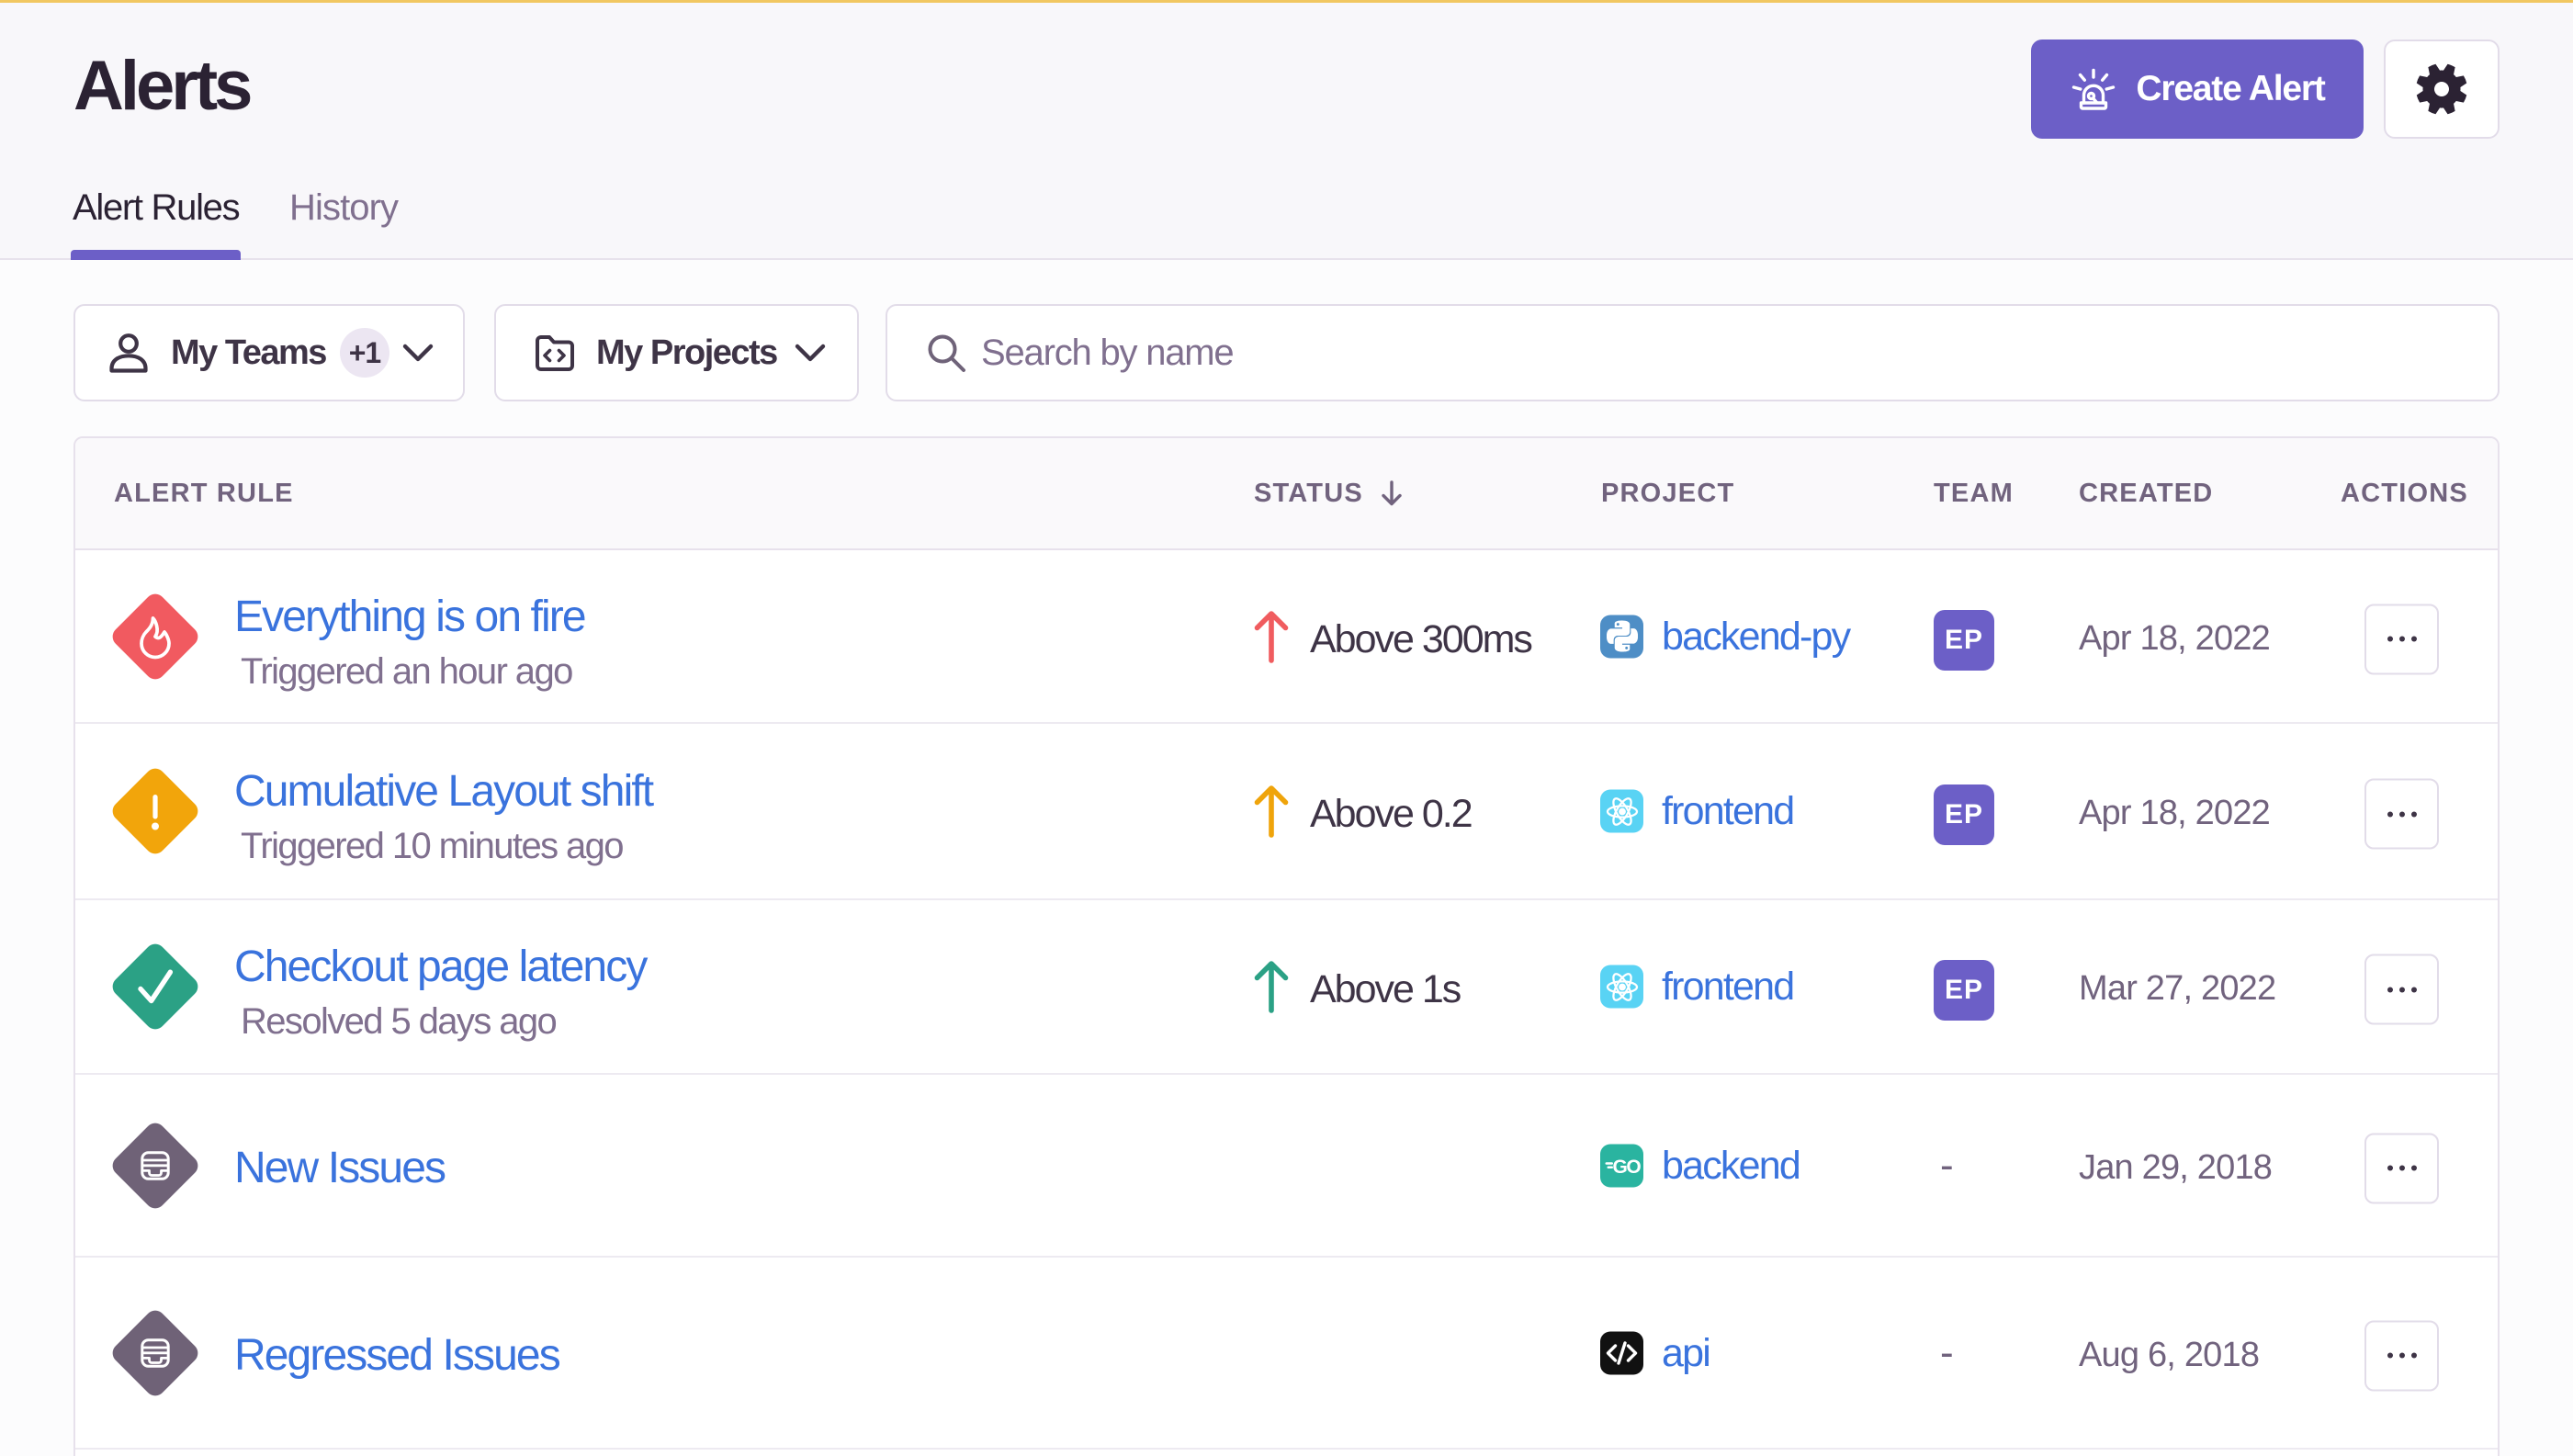 The height and width of the screenshot is (1456, 2573). I want to click on svg-text: GO, so click(1627, 1167).